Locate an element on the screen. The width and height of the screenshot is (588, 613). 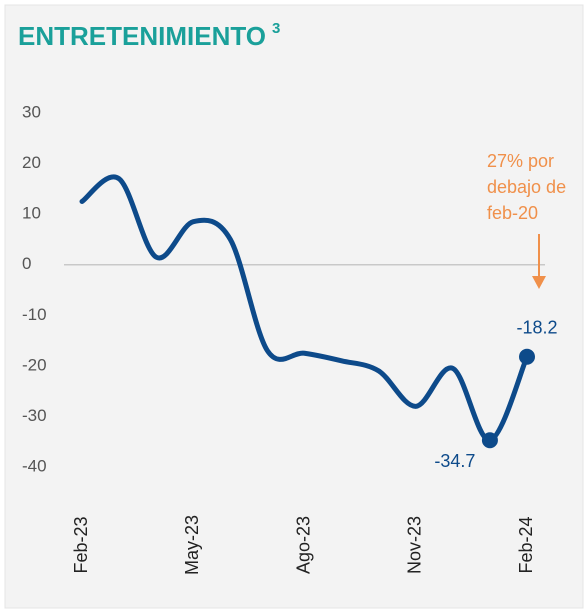
x-tick-label: Nov-23 is located at coordinates (415, 545).